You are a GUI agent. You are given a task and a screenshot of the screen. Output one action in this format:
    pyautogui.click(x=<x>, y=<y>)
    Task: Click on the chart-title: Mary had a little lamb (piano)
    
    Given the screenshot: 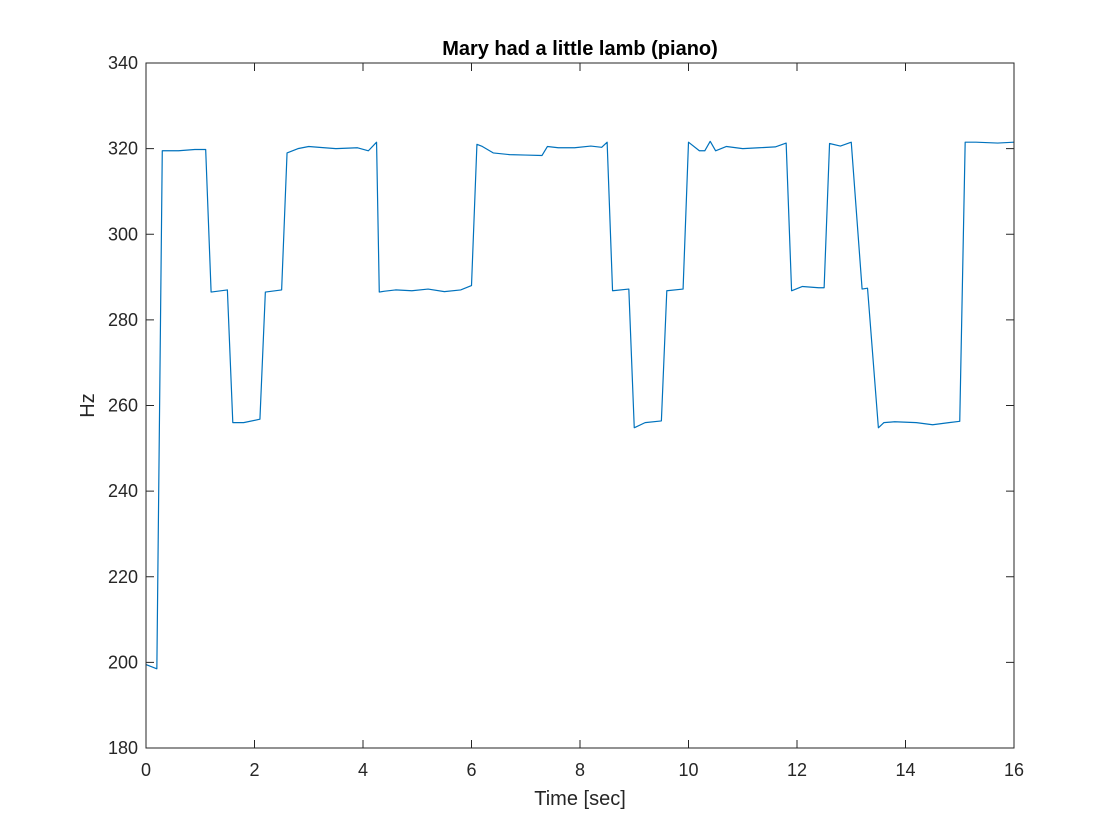 What is the action you would take?
    pyautogui.click(x=580, y=49)
    